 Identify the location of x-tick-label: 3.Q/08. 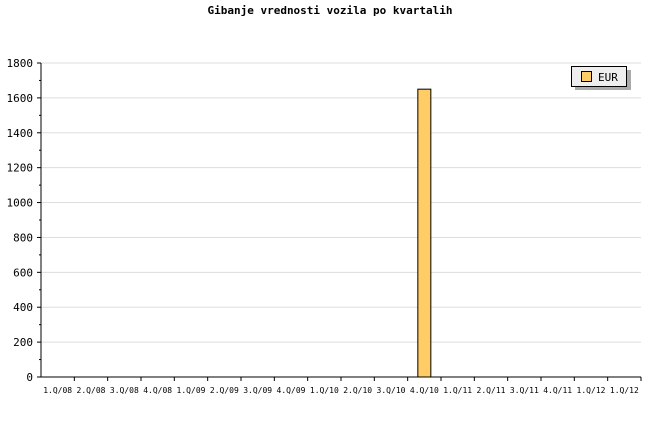
(124, 390).